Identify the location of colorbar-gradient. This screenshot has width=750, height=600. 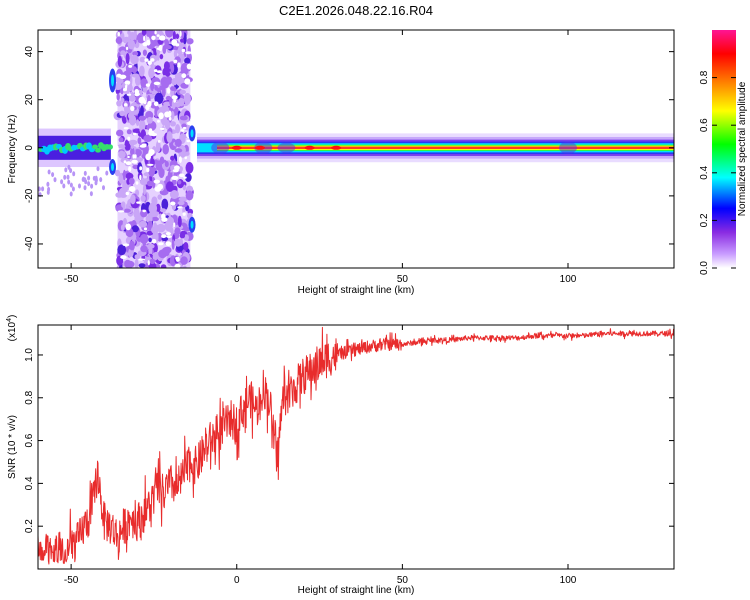
(724, 149).